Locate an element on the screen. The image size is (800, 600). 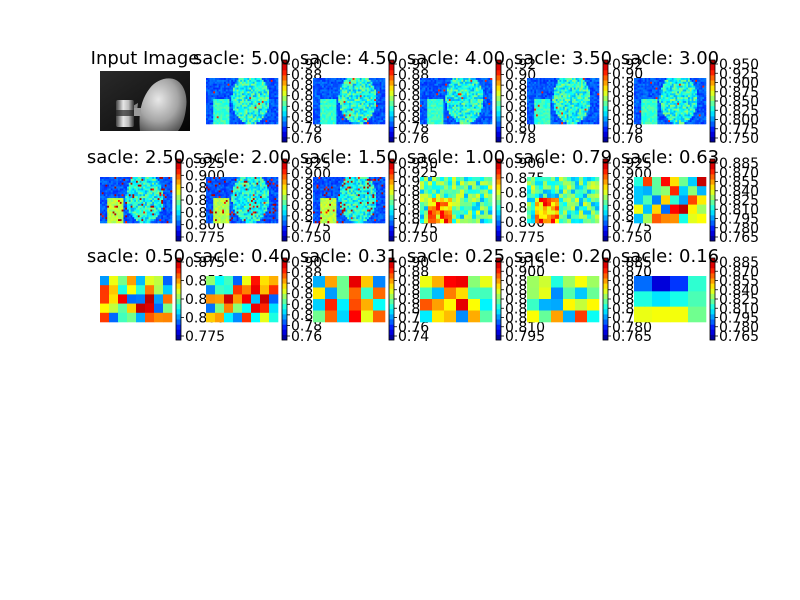
panel-title: sacle: 4.50 is located at coordinates (349, 58).